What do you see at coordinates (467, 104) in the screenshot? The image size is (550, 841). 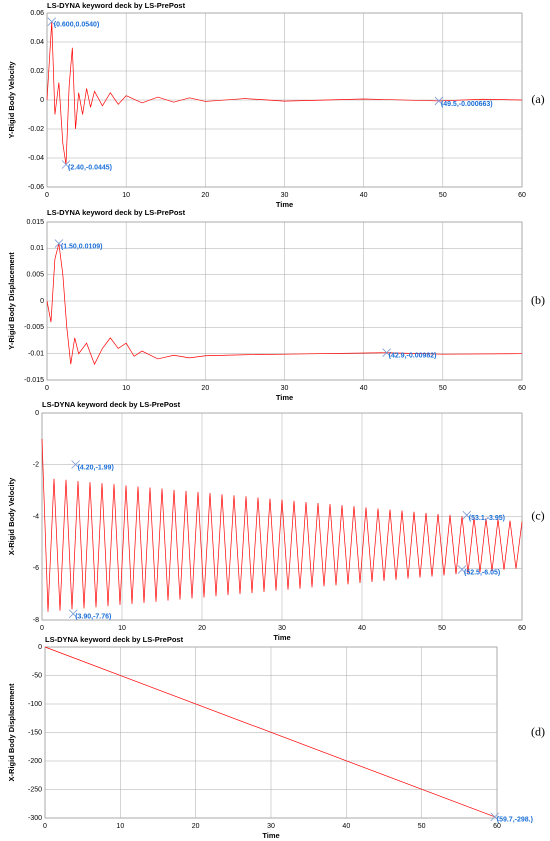 I see `annotation-label: (49.5,-0.000663)` at bounding box center [467, 104].